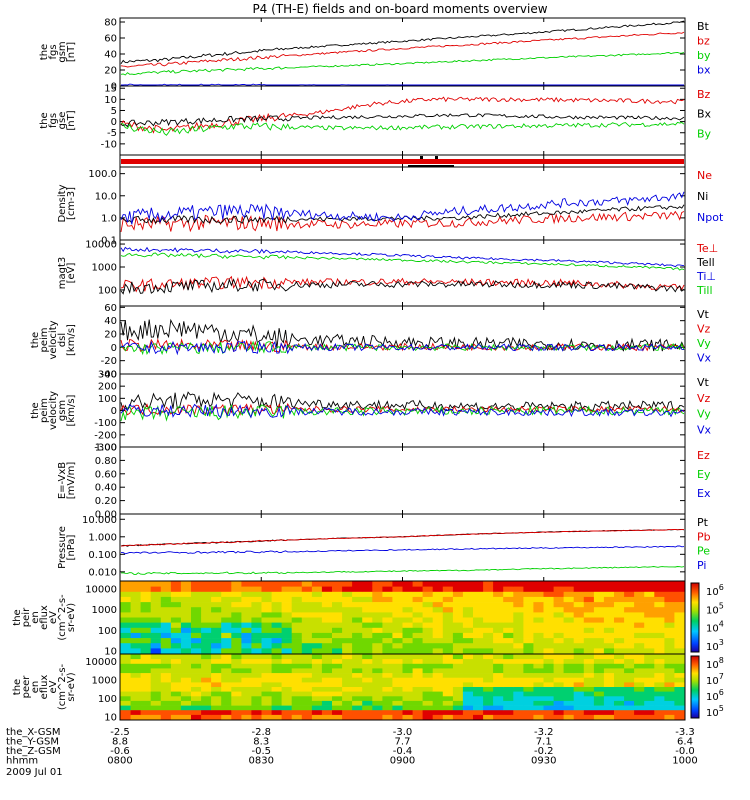 This screenshot has height=800, width=750. What do you see at coordinates (702, 196) in the screenshot?
I see `legend-Ni: Ni` at bounding box center [702, 196].